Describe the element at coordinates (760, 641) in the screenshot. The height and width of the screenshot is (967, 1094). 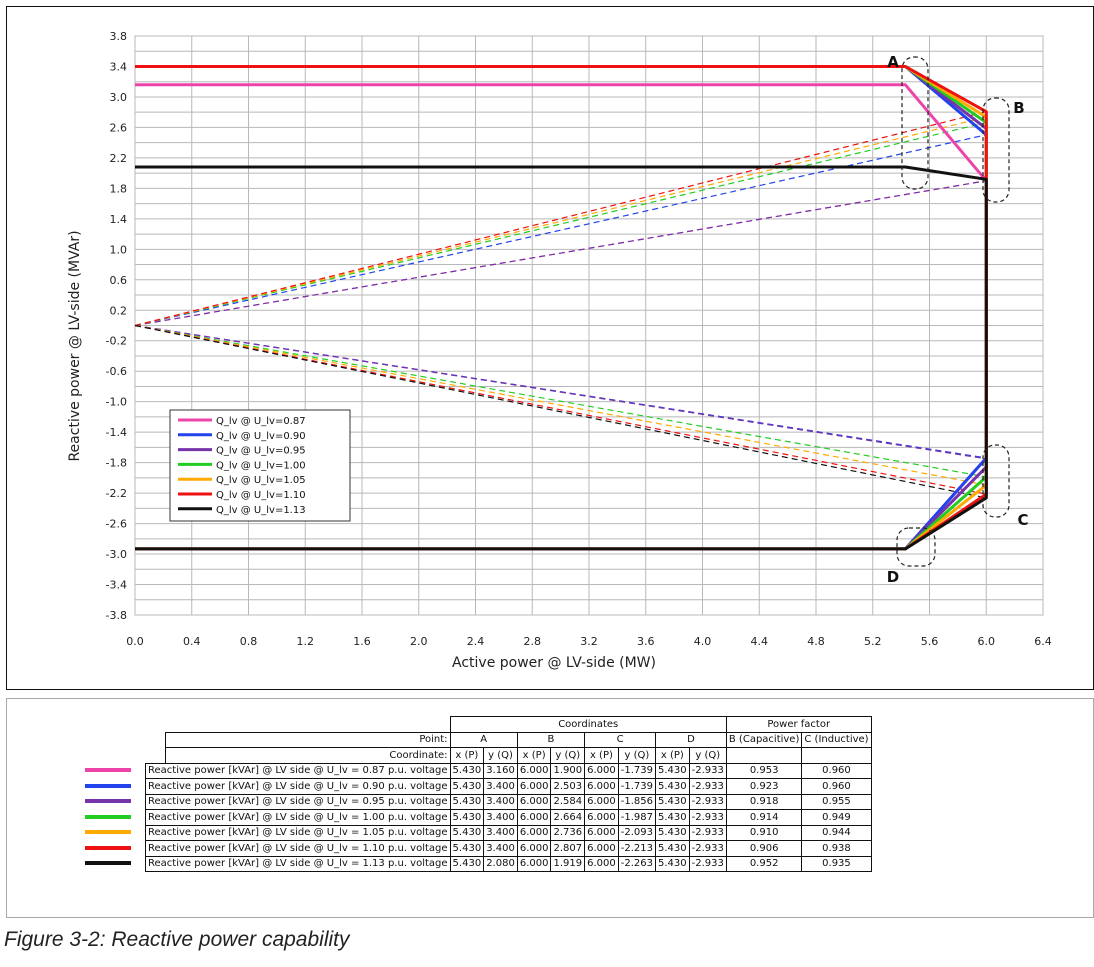
I see `x-tick-label: 4.4` at that location.